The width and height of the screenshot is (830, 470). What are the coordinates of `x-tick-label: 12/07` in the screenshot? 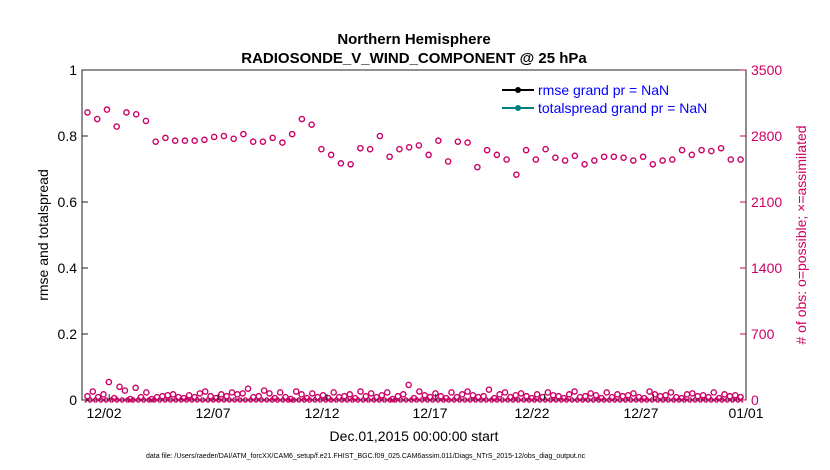 It's located at (212, 413).